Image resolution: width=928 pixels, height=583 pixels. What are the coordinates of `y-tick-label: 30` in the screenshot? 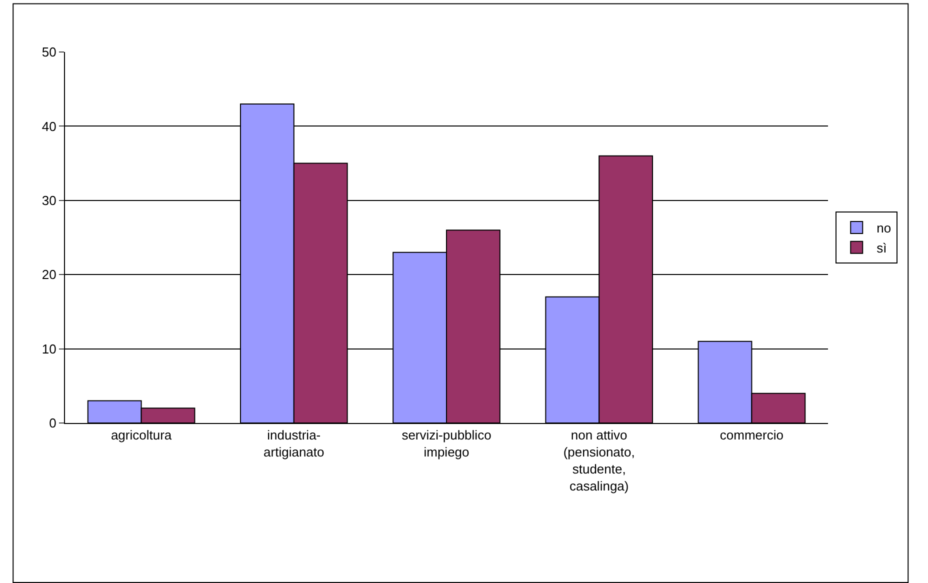 It's located at (49, 200).